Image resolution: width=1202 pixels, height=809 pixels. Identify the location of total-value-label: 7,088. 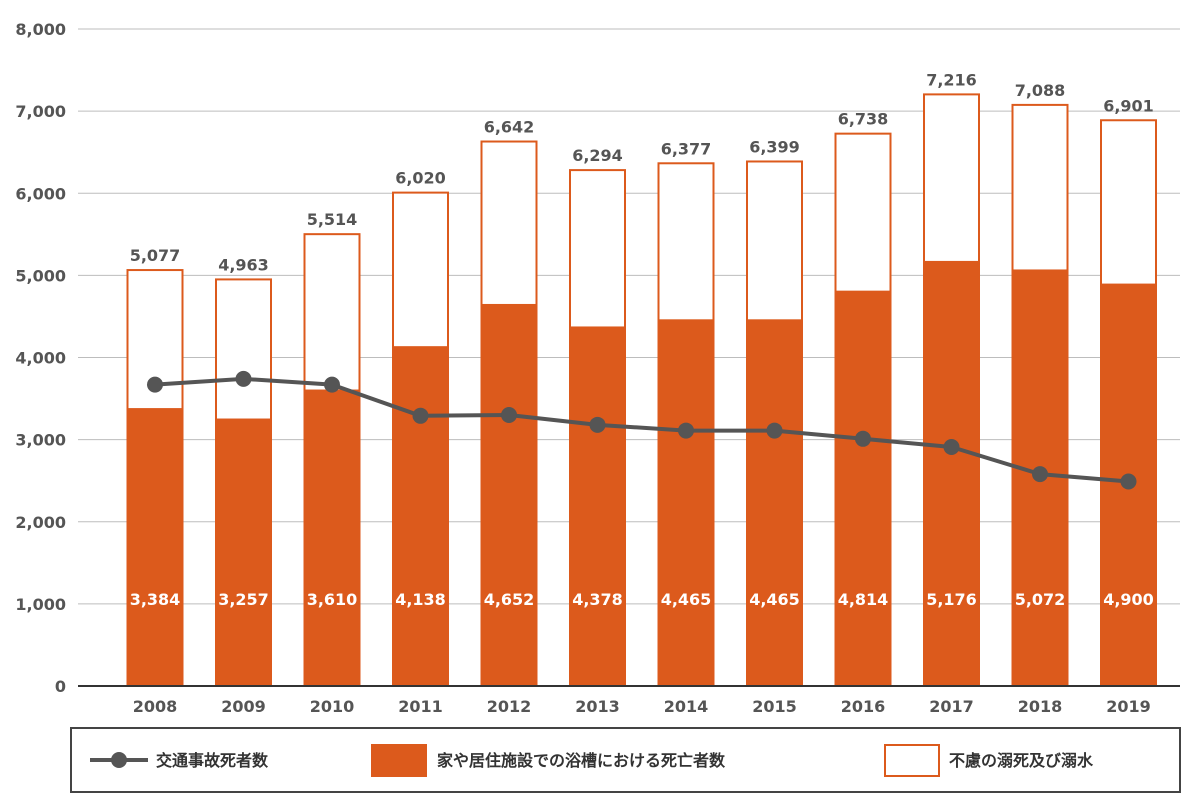
(1040, 90).